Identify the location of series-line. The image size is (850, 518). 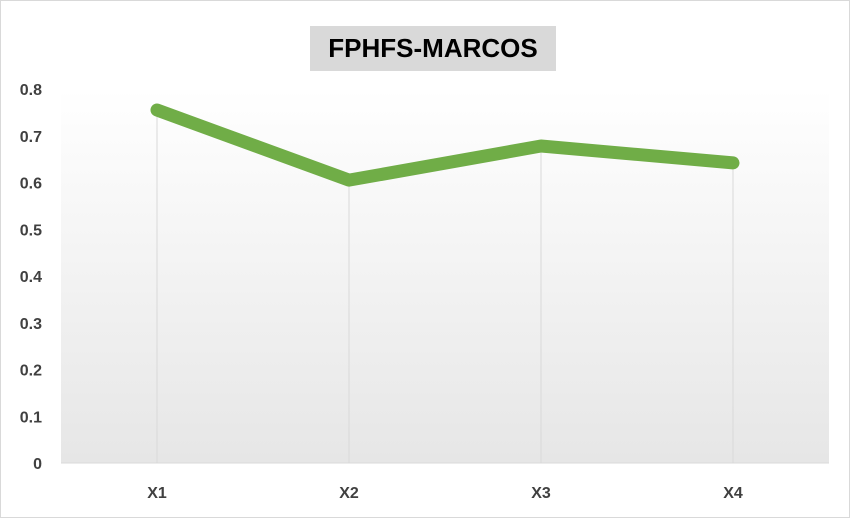
(445, 145).